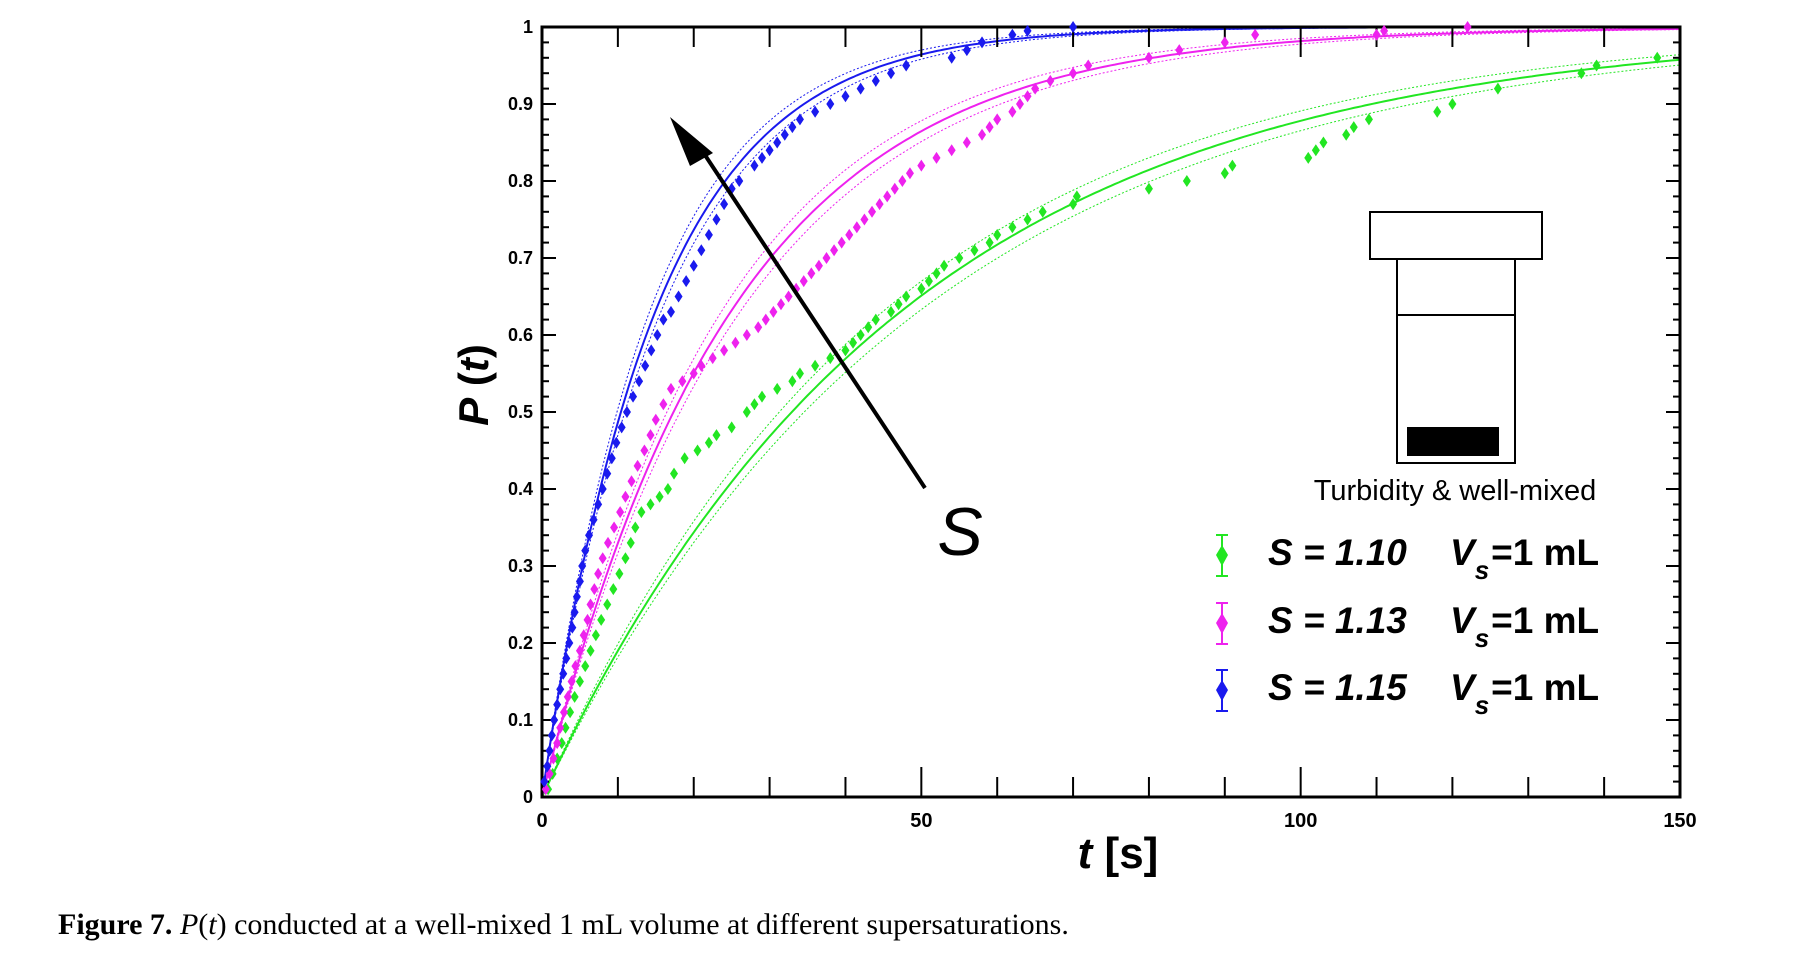 The image size is (1807, 958). Describe the element at coordinates (520, 643) in the screenshot. I see `y-tick-label: 0.2` at that location.